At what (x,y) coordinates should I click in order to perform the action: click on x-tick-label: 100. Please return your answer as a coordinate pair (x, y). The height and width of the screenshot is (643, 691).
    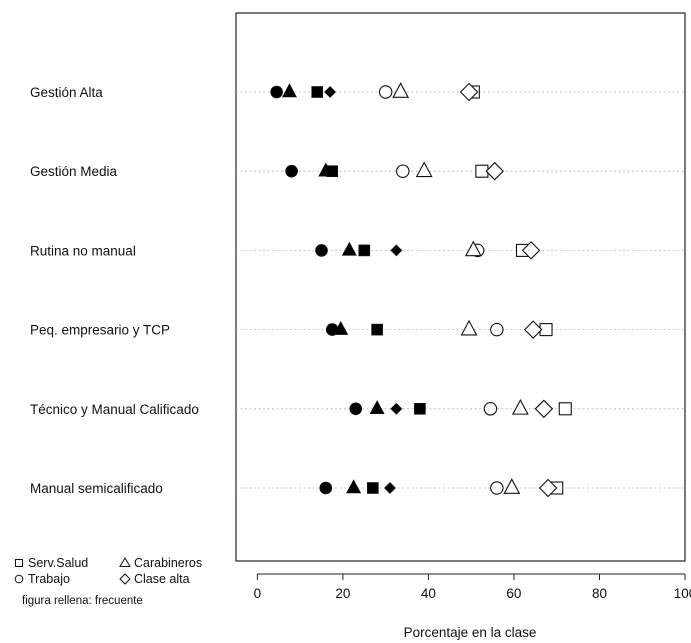
    Looking at the image, I should click on (682, 593).